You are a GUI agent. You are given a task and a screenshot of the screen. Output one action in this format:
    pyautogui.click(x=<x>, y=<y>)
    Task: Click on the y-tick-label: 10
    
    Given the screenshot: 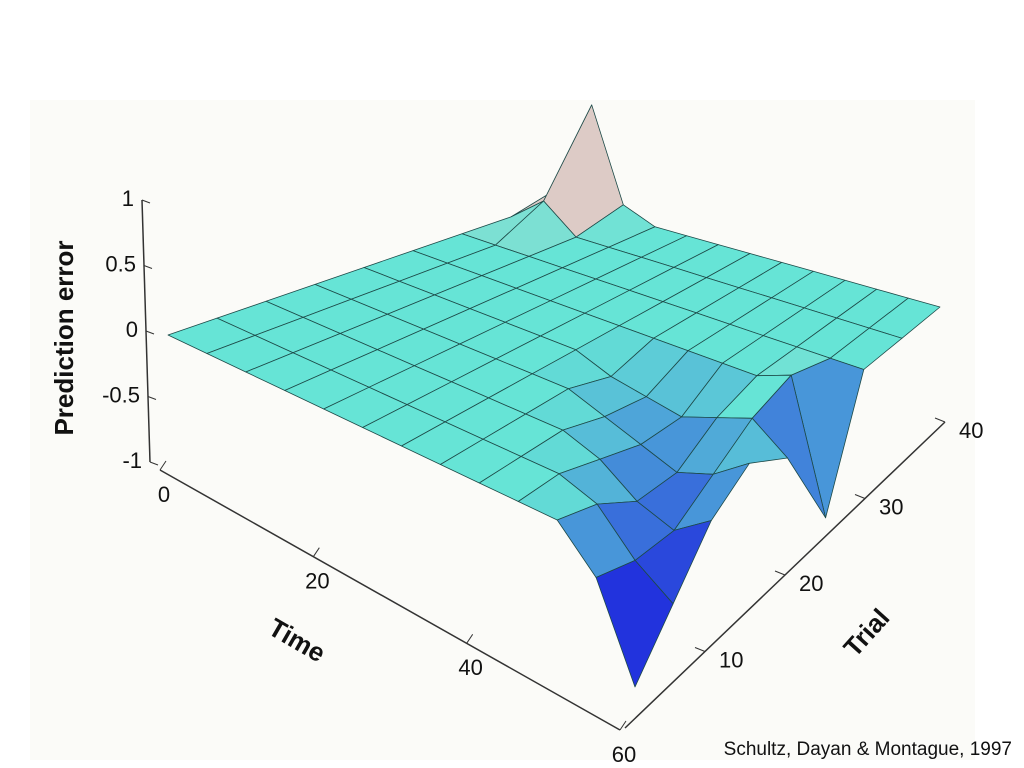 What is the action you would take?
    pyautogui.click(x=731, y=659)
    